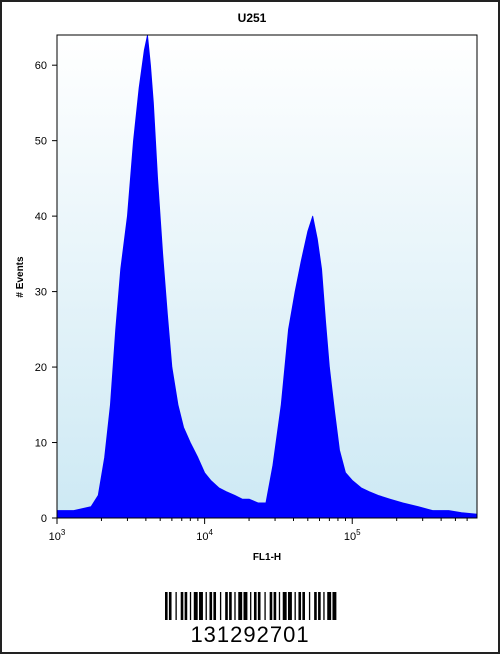 The width and height of the screenshot is (500, 654). What do you see at coordinates (41, 368) in the screenshot?
I see `y-tick-label: 20` at bounding box center [41, 368].